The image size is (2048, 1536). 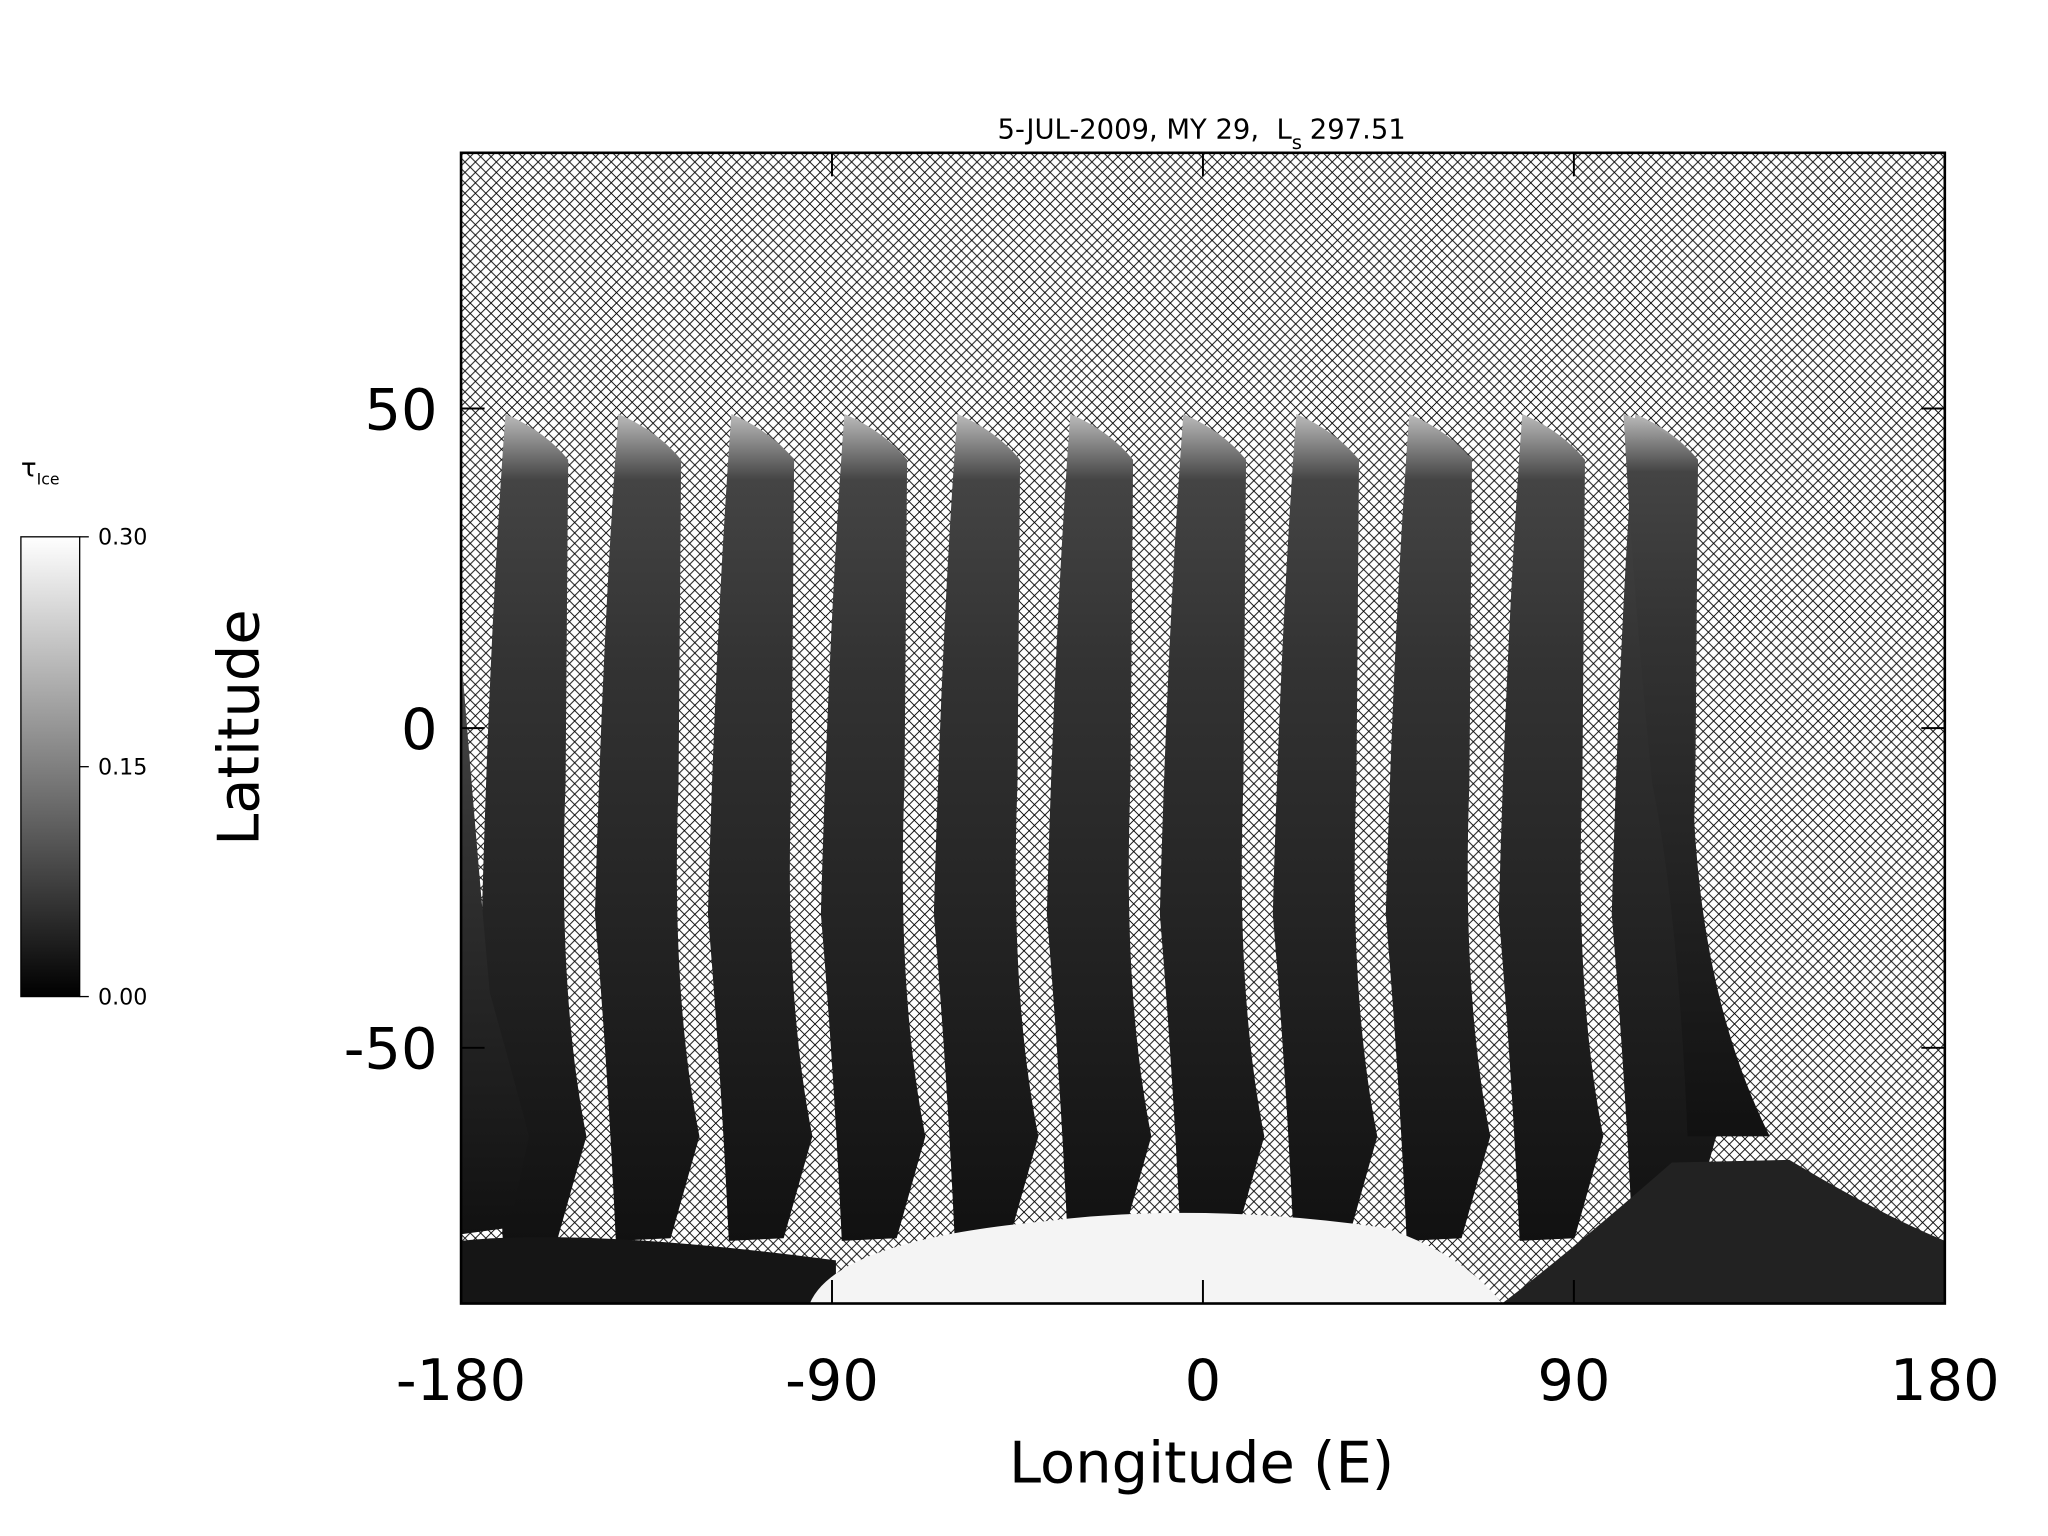 I want to click on x-tick-label: 90, so click(x=1573, y=1380).